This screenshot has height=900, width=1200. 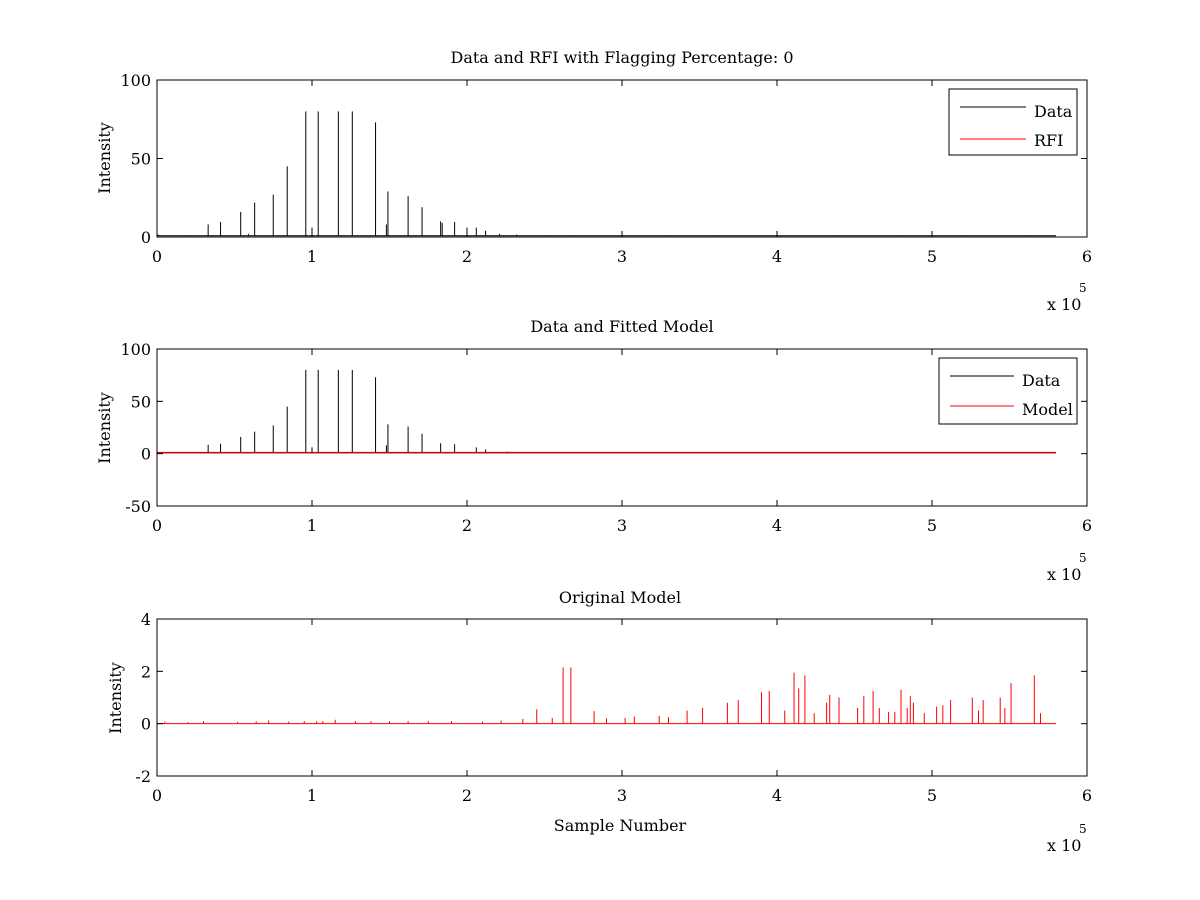 I want to click on subplot-1-legend: Data RFI, so click(x=1013, y=122).